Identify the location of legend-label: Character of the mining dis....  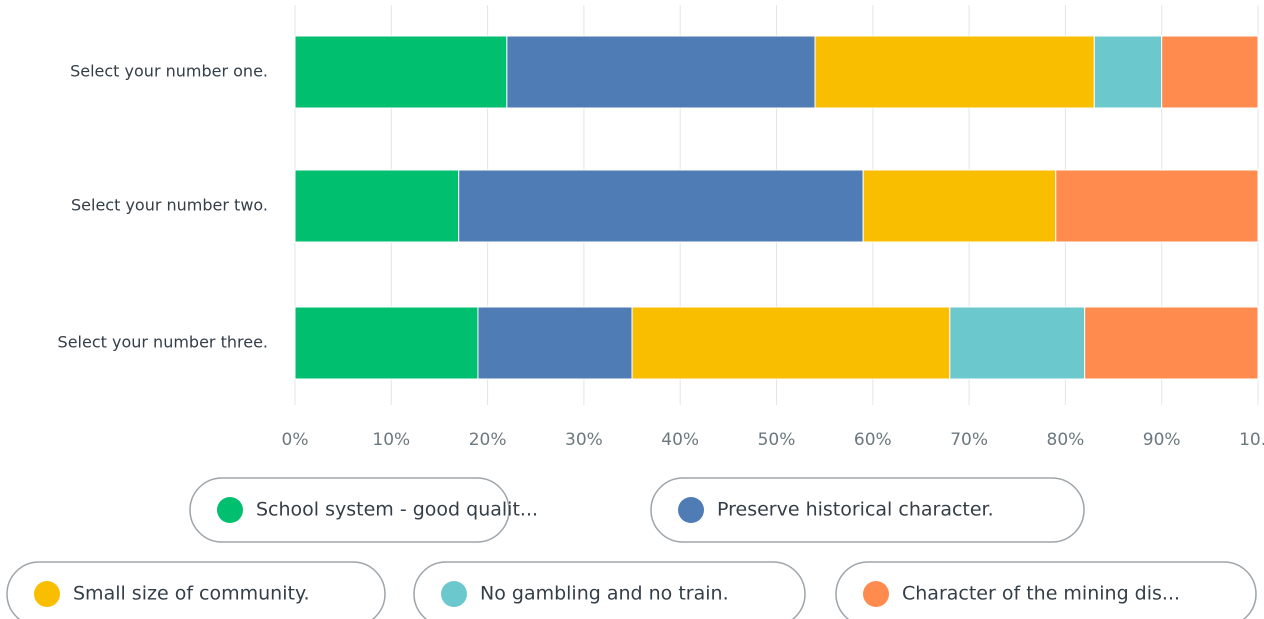
(1041, 594).